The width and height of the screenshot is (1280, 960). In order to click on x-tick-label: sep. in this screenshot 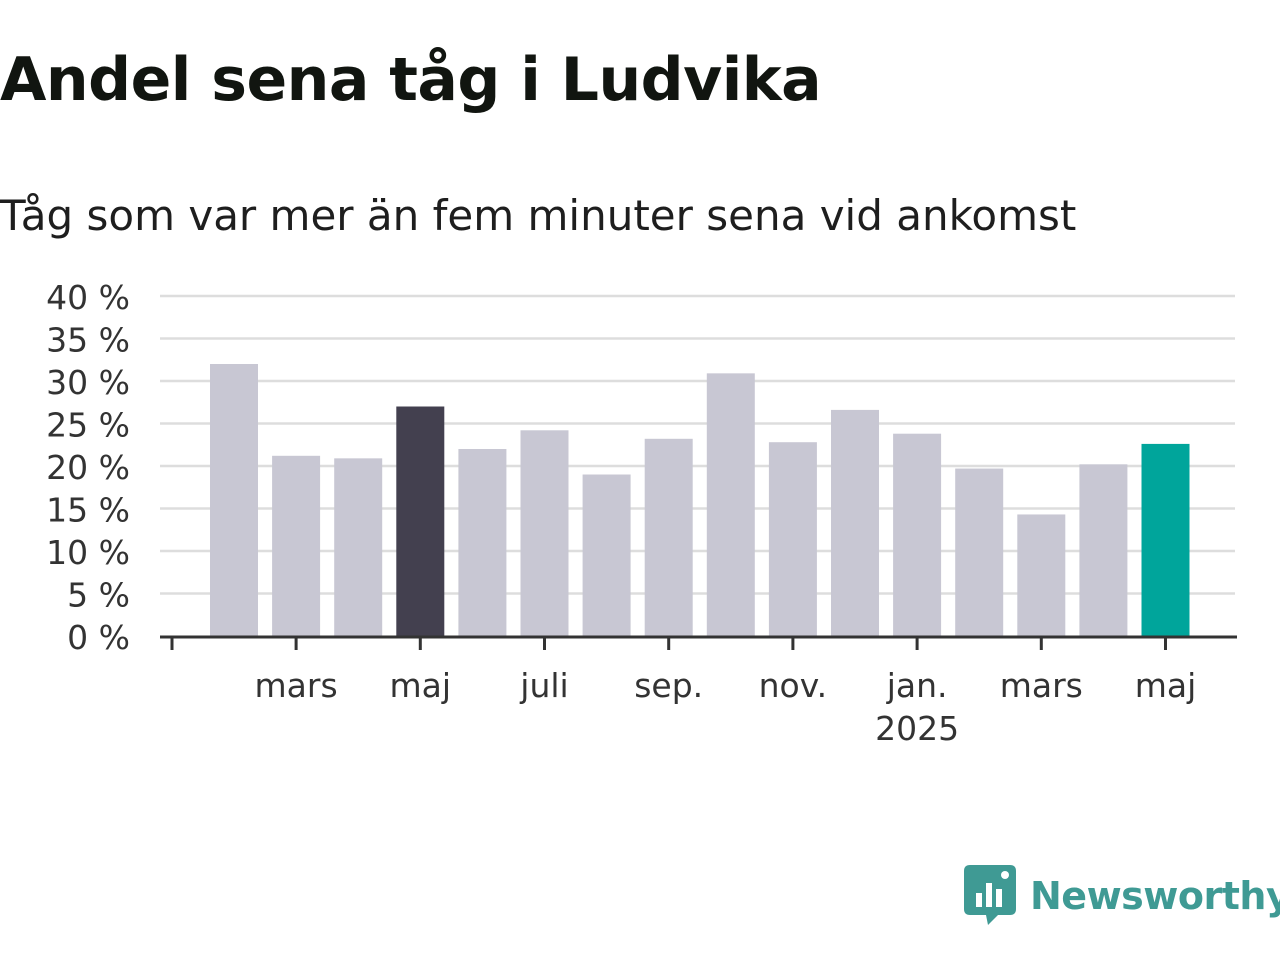, I will do `click(668, 685)`.